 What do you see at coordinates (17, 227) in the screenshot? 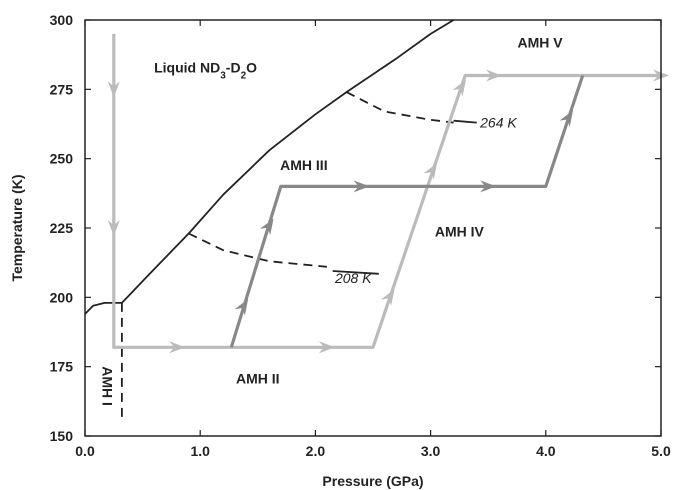
I see `y-axis-label: Temperature (K)` at bounding box center [17, 227].